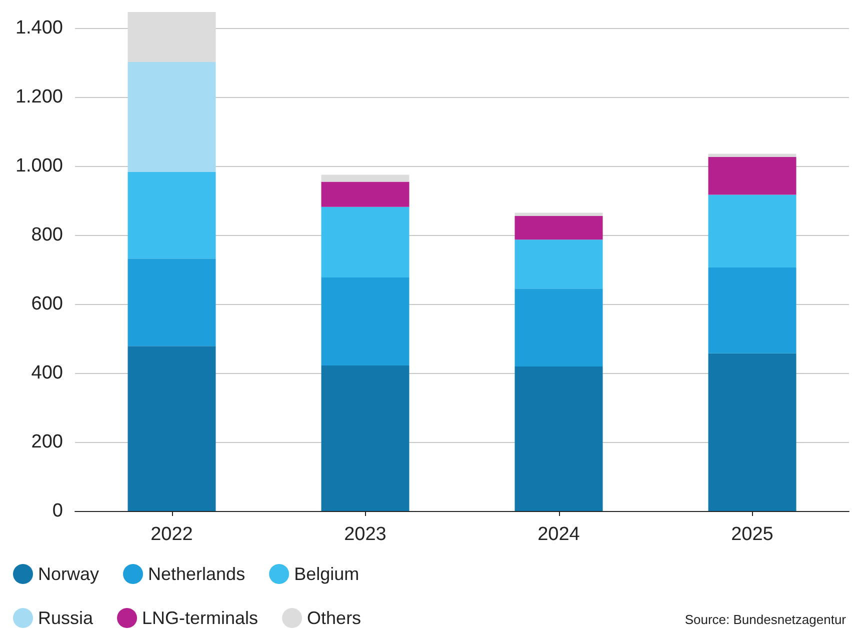 This screenshot has height=635, width=859. What do you see at coordinates (39, 97) in the screenshot?
I see `y-tick-label: 1.200` at bounding box center [39, 97].